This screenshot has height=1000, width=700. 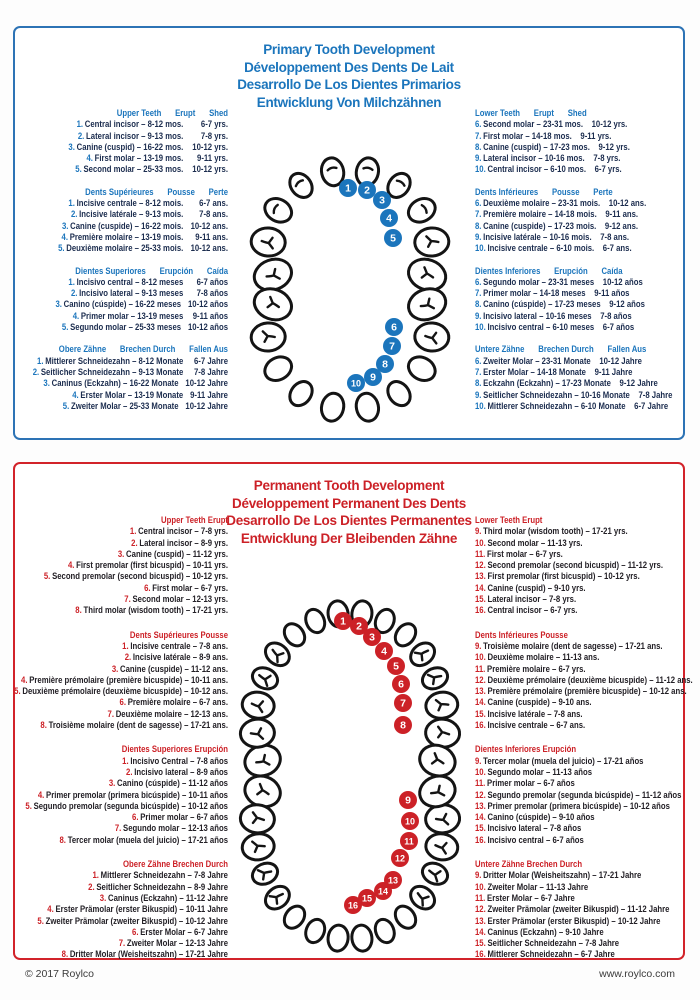 What do you see at coordinates (211, 236) in the screenshot?
I see `tooth-row-shed: 9-11 ans.` at bounding box center [211, 236].